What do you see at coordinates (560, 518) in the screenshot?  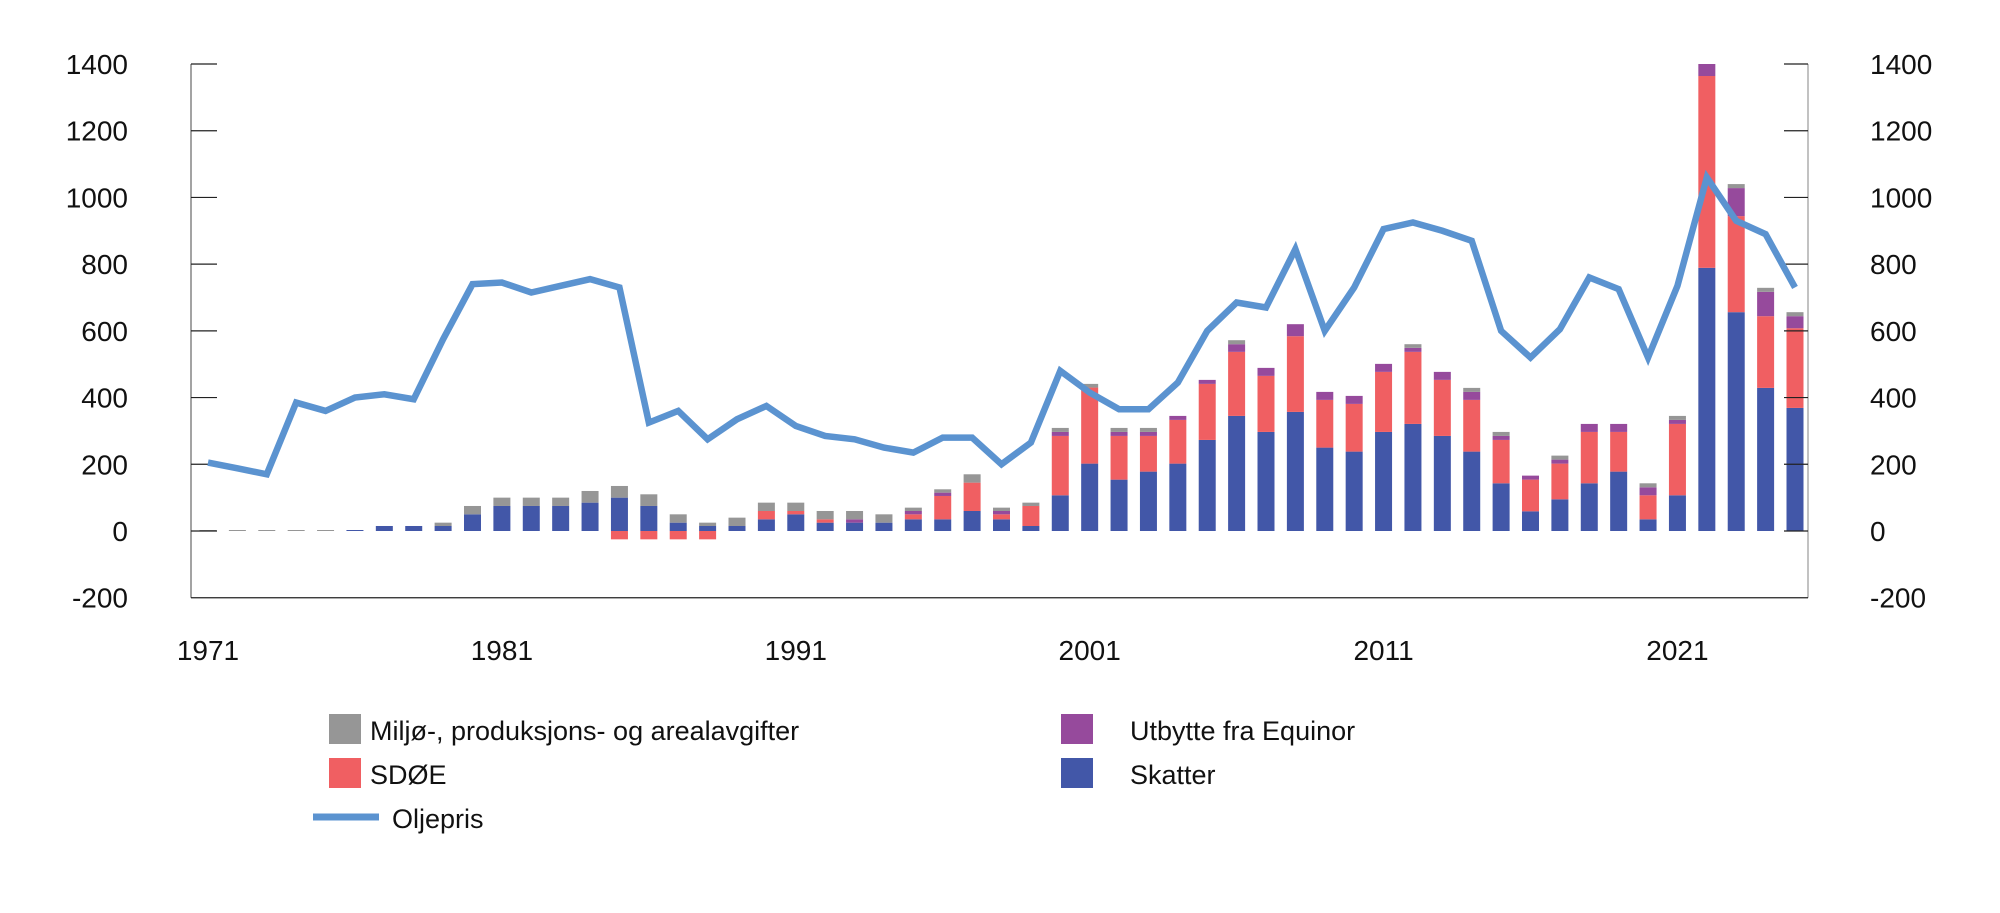 I see `bar-skatter-1983` at bounding box center [560, 518].